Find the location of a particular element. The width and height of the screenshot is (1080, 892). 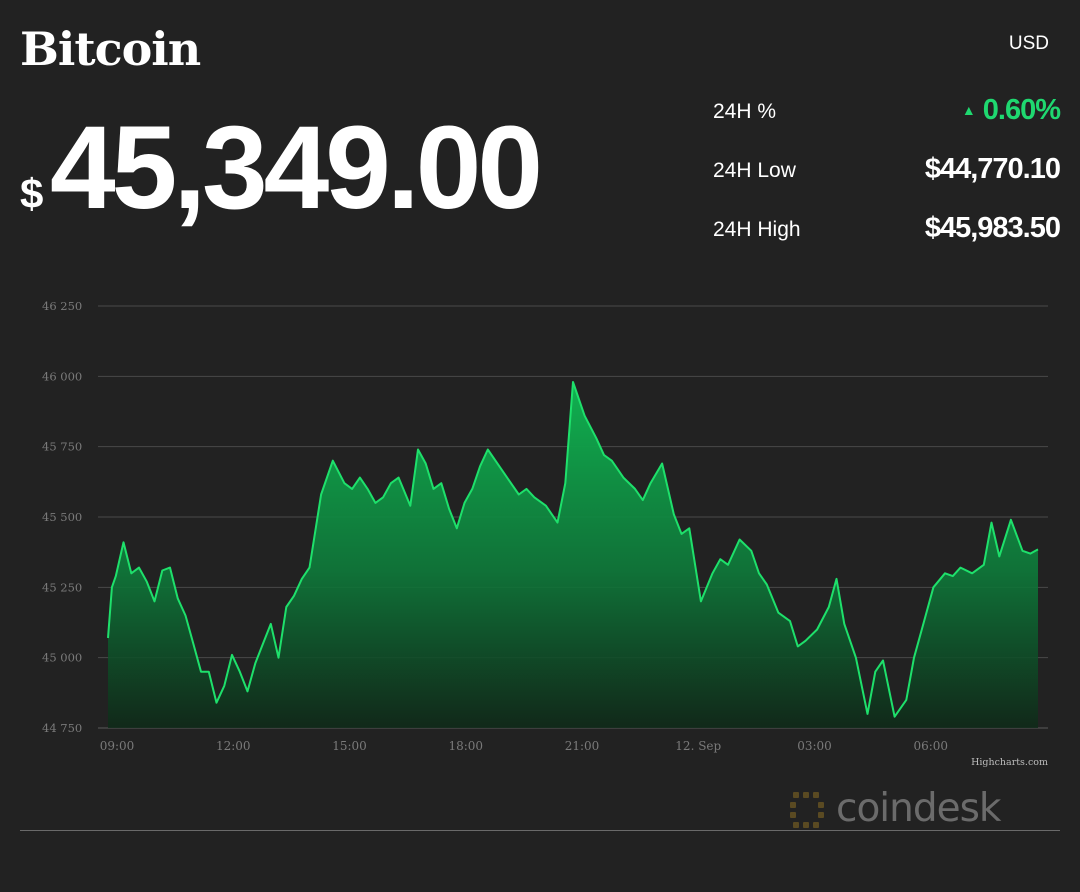

x-tick-label: 15:00 is located at coordinates (349, 746).